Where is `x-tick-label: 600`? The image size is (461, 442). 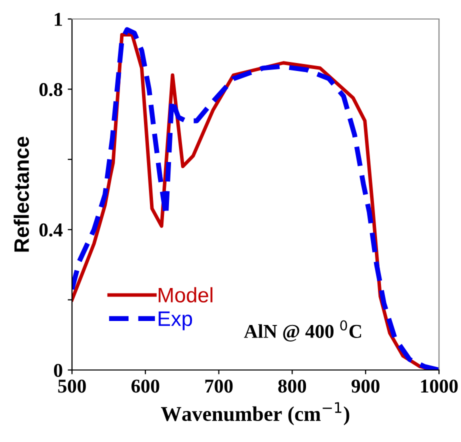 x-tick-label: 600 is located at coordinates (145, 386).